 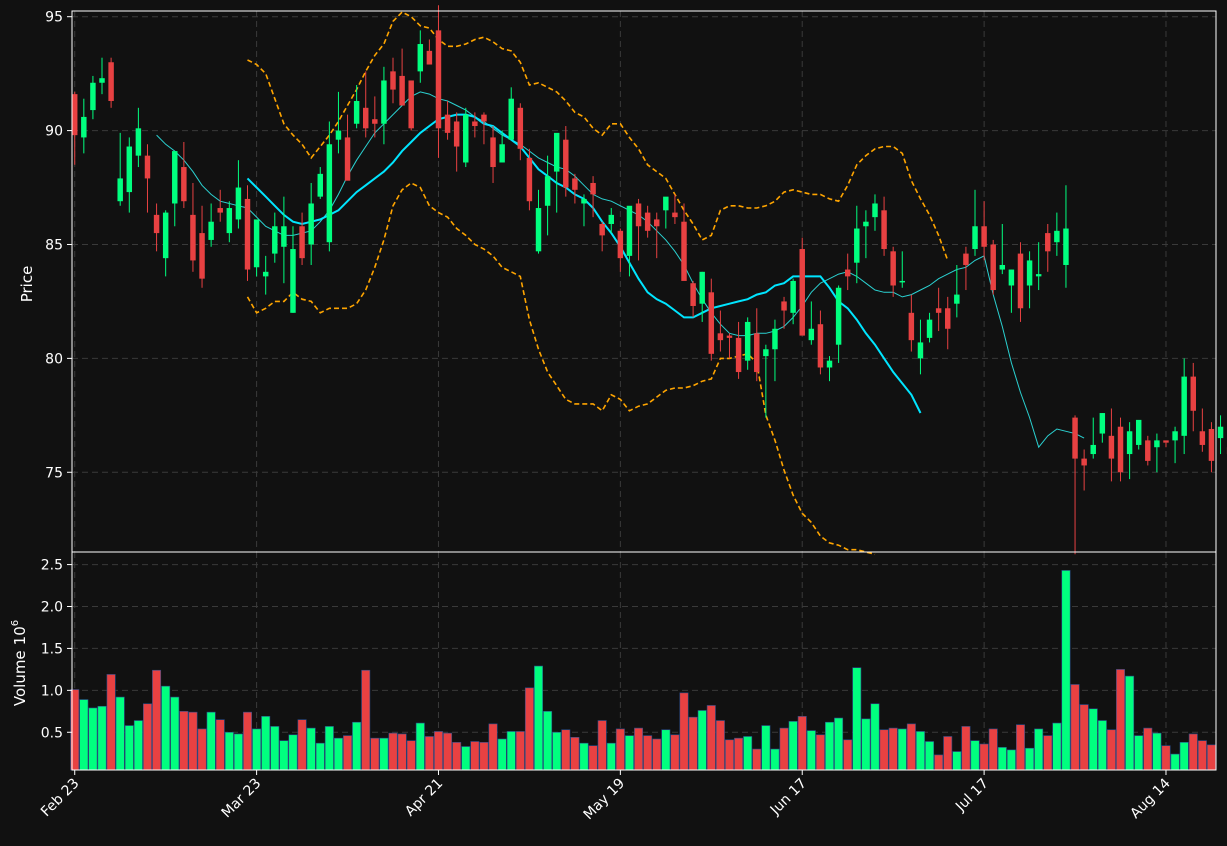 I want to click on volume-tick-label: 0.5, so click(x=52, y=733).